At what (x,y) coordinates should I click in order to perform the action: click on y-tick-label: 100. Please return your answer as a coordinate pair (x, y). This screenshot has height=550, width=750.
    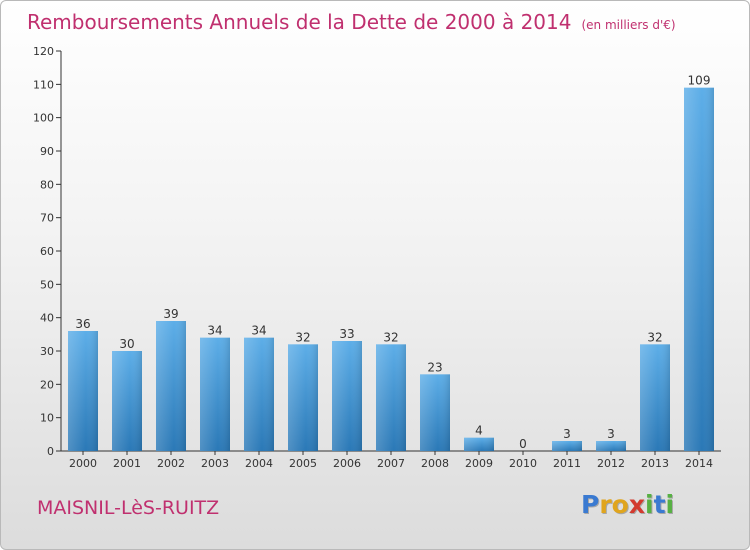
    Looking at the image, I should click on (43, 118).